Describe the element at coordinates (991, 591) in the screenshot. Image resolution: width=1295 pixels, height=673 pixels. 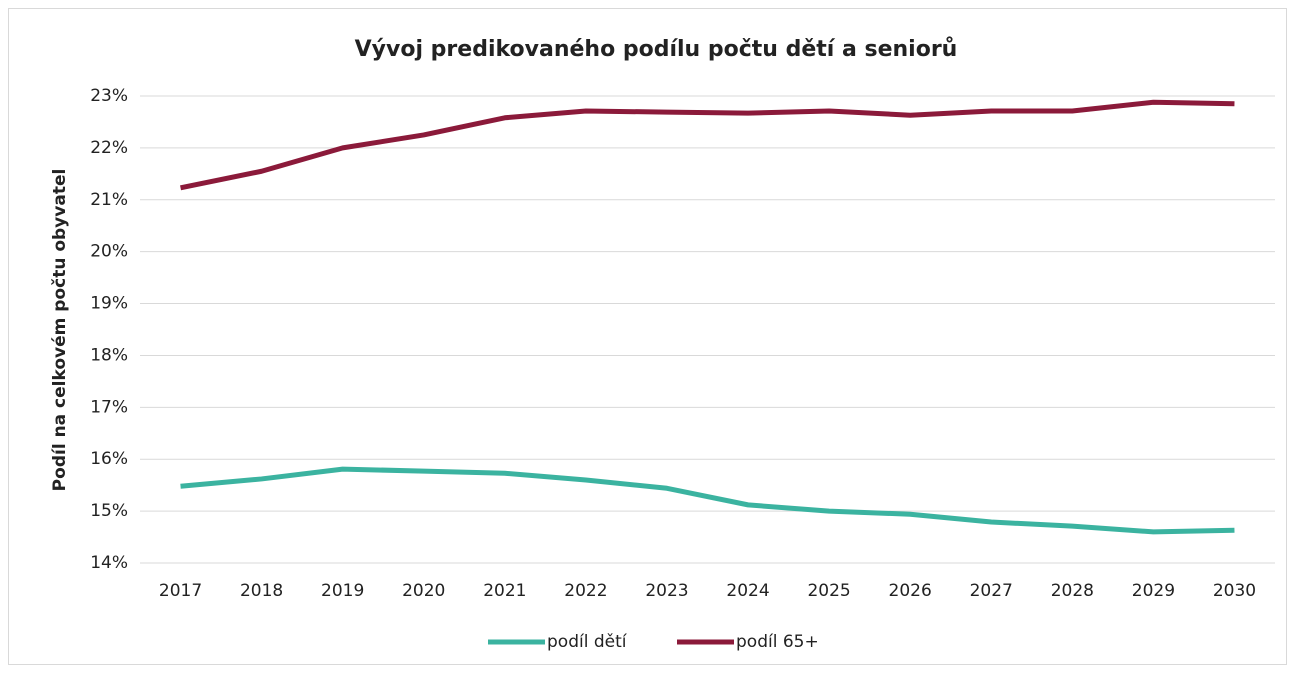
I see `x-tick-label: 2027` at that location.